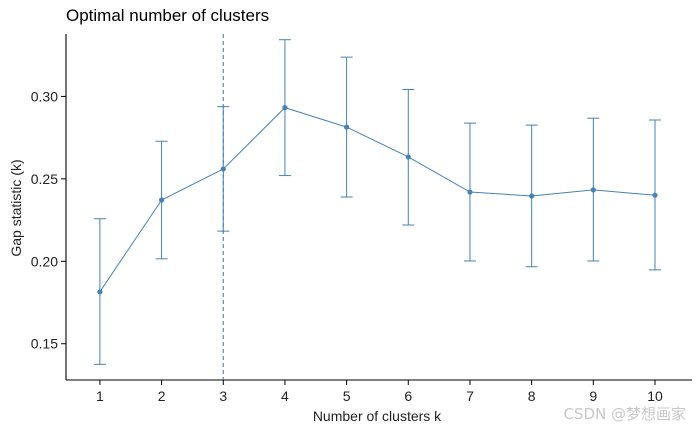  Describe the element at coordinates (408, 396) in the screenshot. I see `x-tick-label: 6` at that location.